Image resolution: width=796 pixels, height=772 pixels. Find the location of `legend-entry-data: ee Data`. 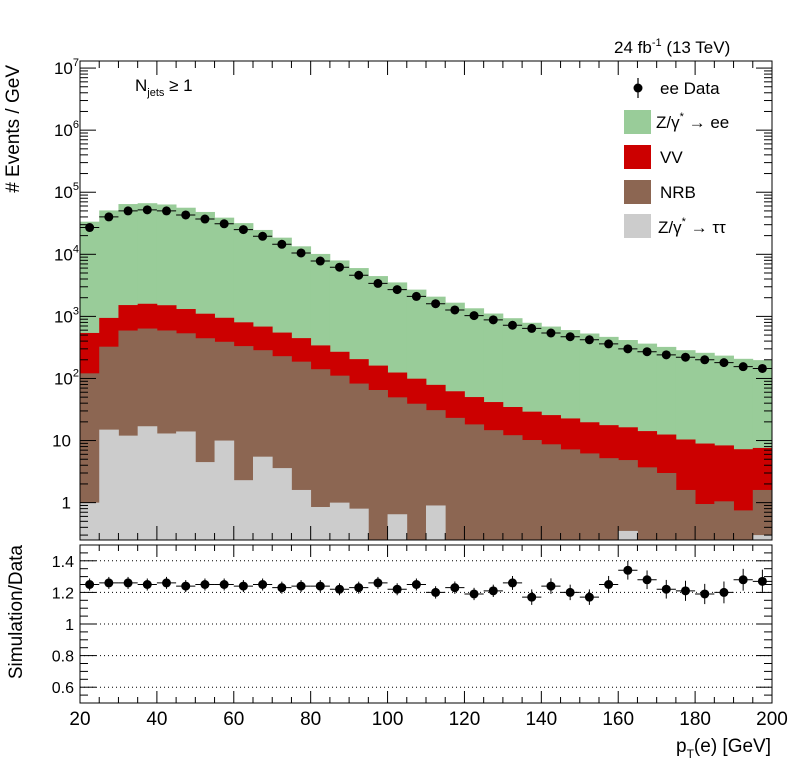

legend-entry-data: ee Data is located at coordinates (676, 88).